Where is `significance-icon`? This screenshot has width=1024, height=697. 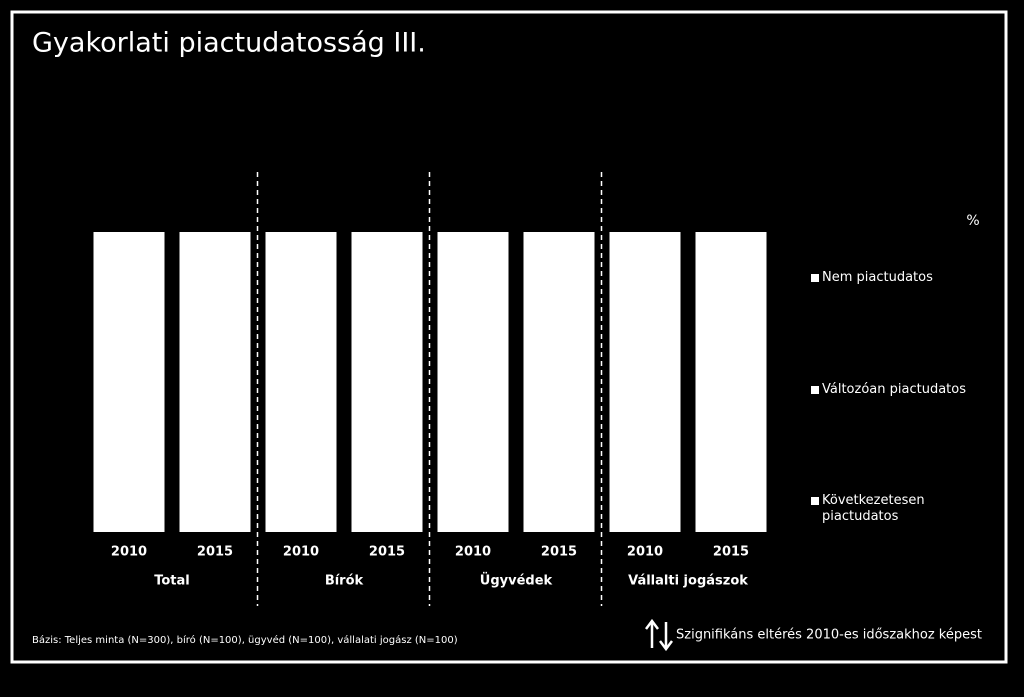
significance-icon is located at coordinates (659, 635).